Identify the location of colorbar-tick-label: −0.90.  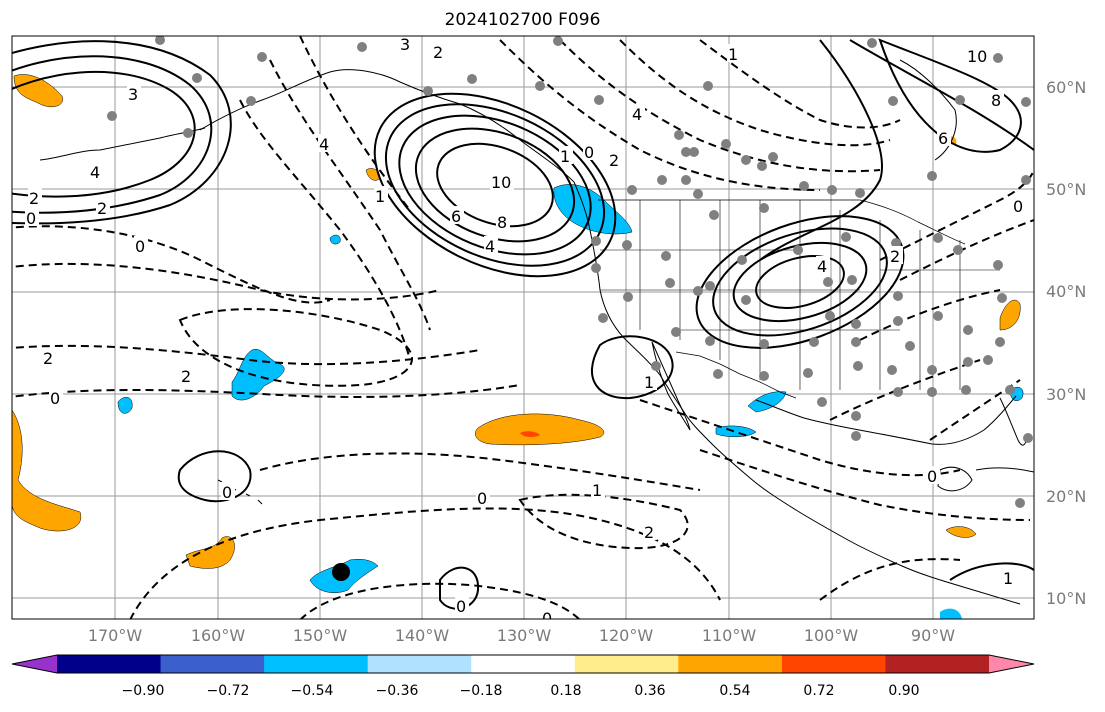
(143, 691).